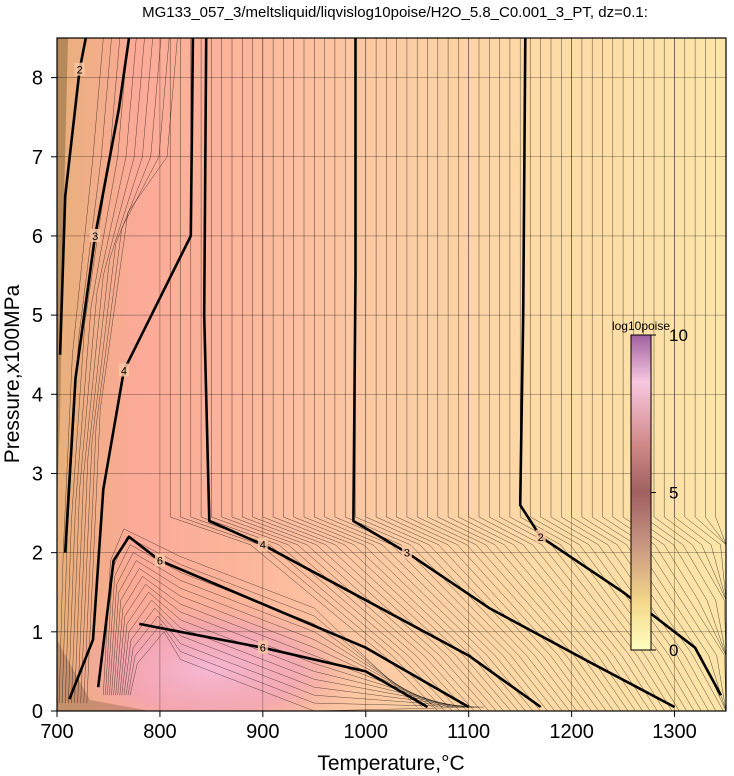  What do you see at coordinates (37, 474) in the screenshot?
I see `y-tick-label: 3` at bounding box center [37, 474].